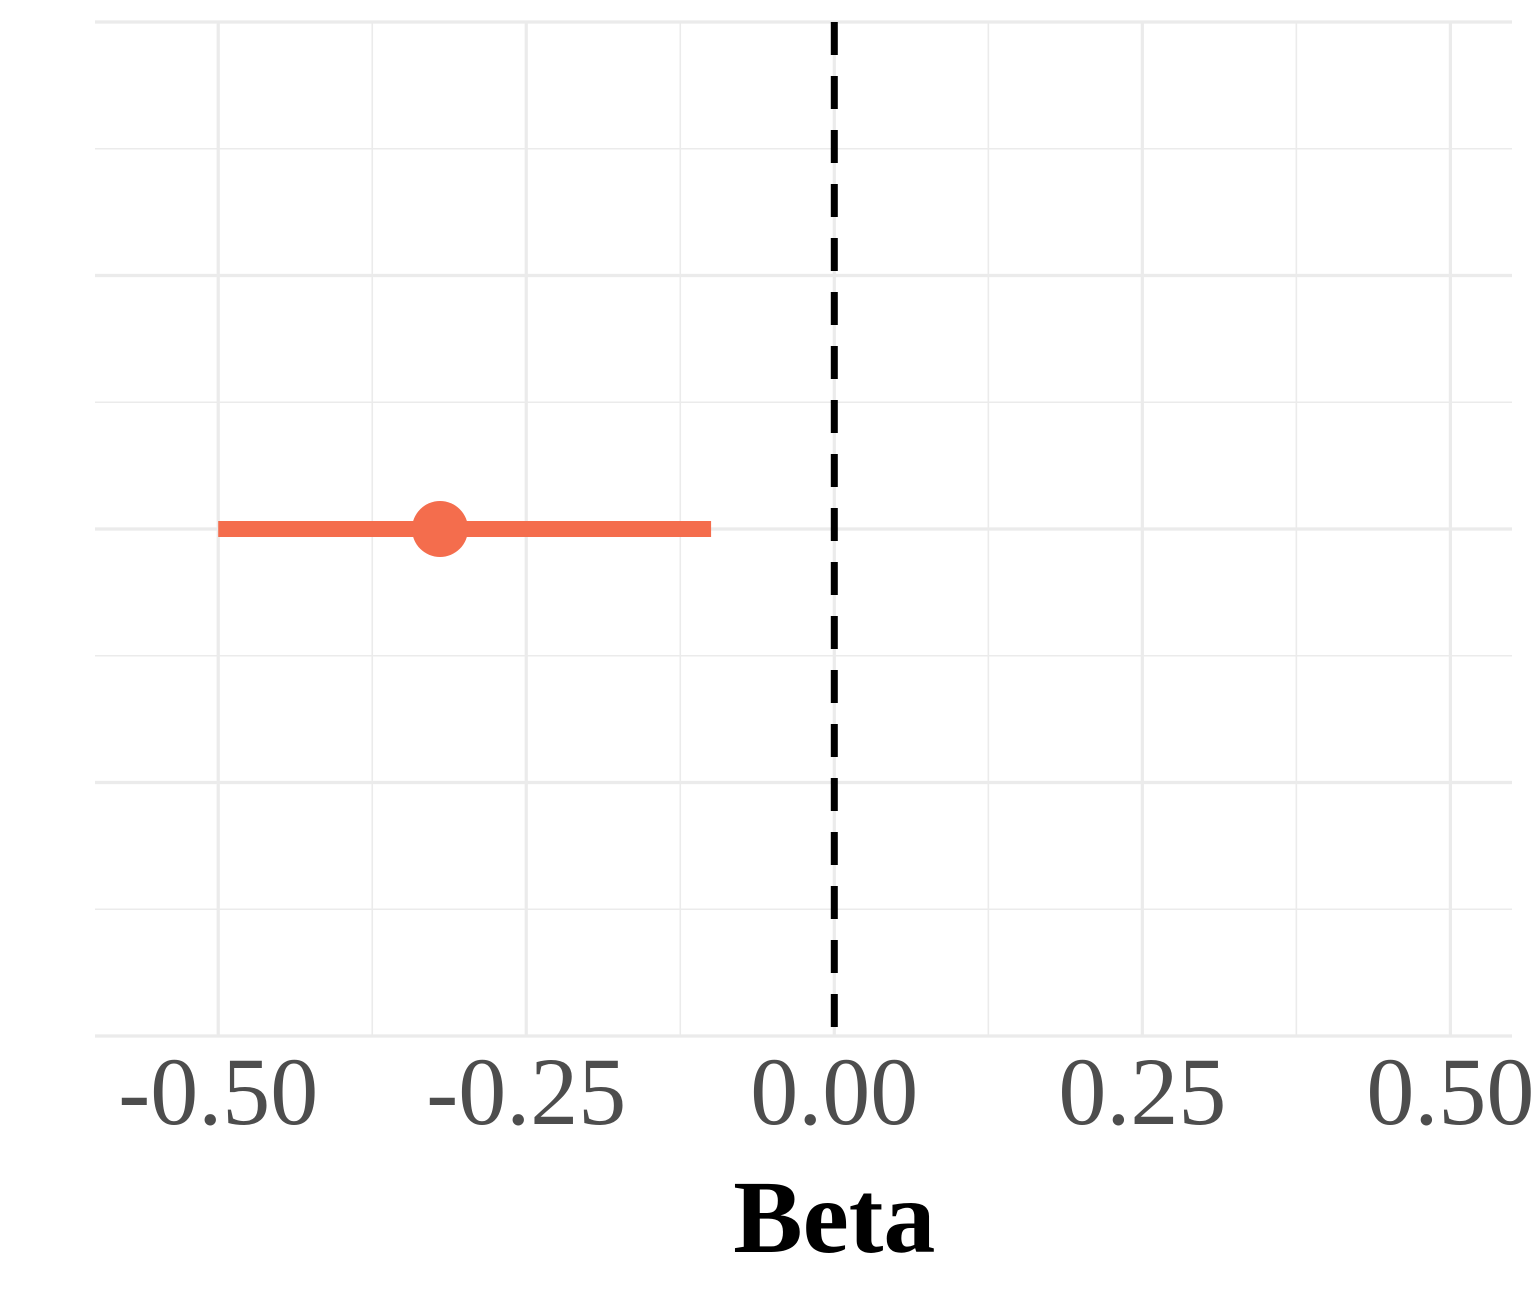  What do you see at coordinates (834, 1217) in the screenshot?
I see `x-axis-title: Beta` at bounding box center [834, 1217].